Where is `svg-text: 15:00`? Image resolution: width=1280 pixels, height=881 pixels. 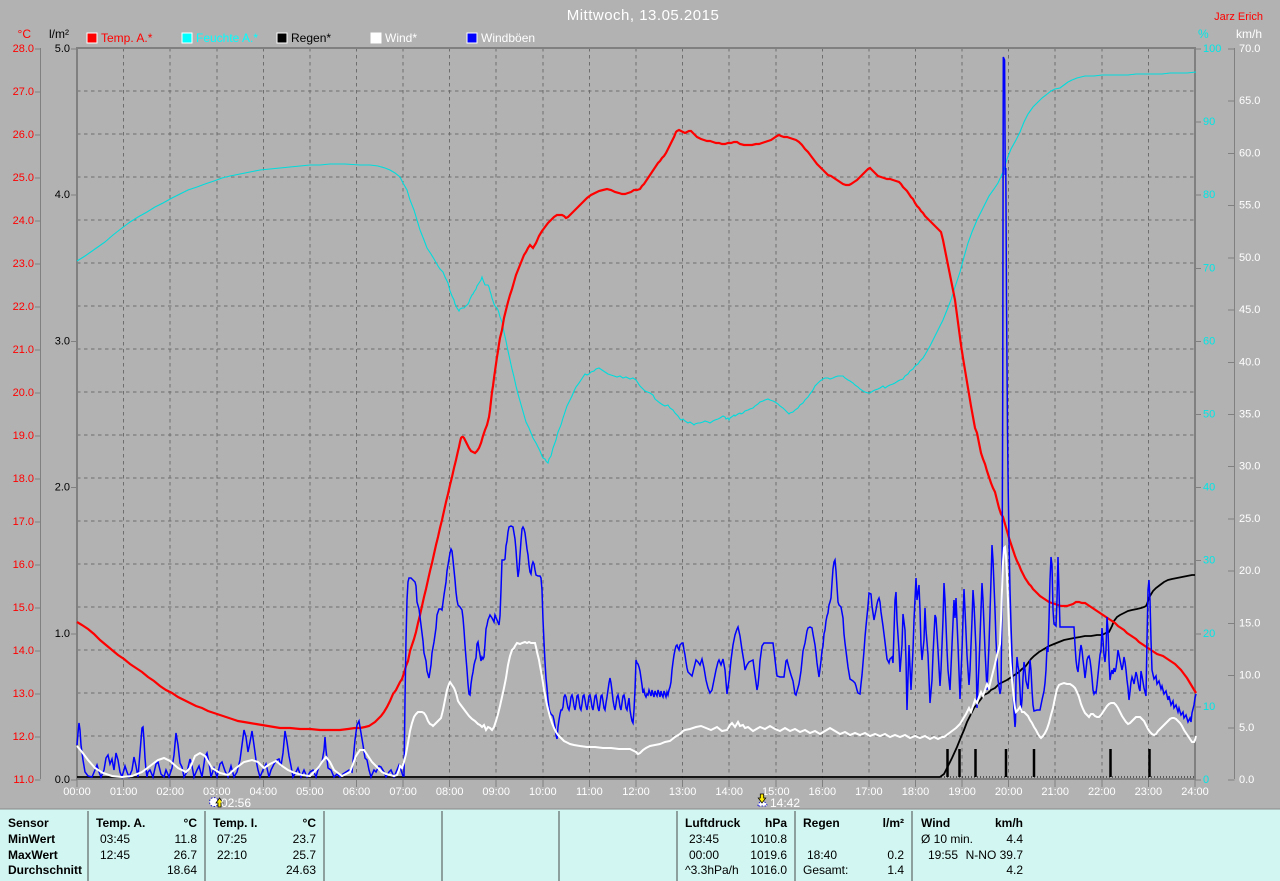
svg-text: 15:00 is located at coordinates (776, 792).